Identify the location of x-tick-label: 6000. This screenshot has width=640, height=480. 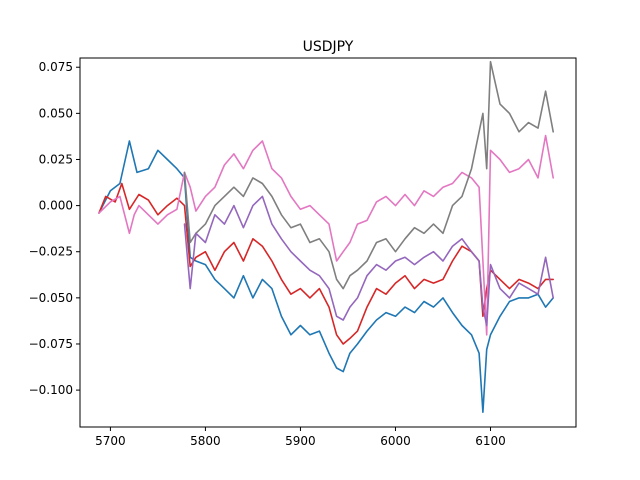
(395, 441).